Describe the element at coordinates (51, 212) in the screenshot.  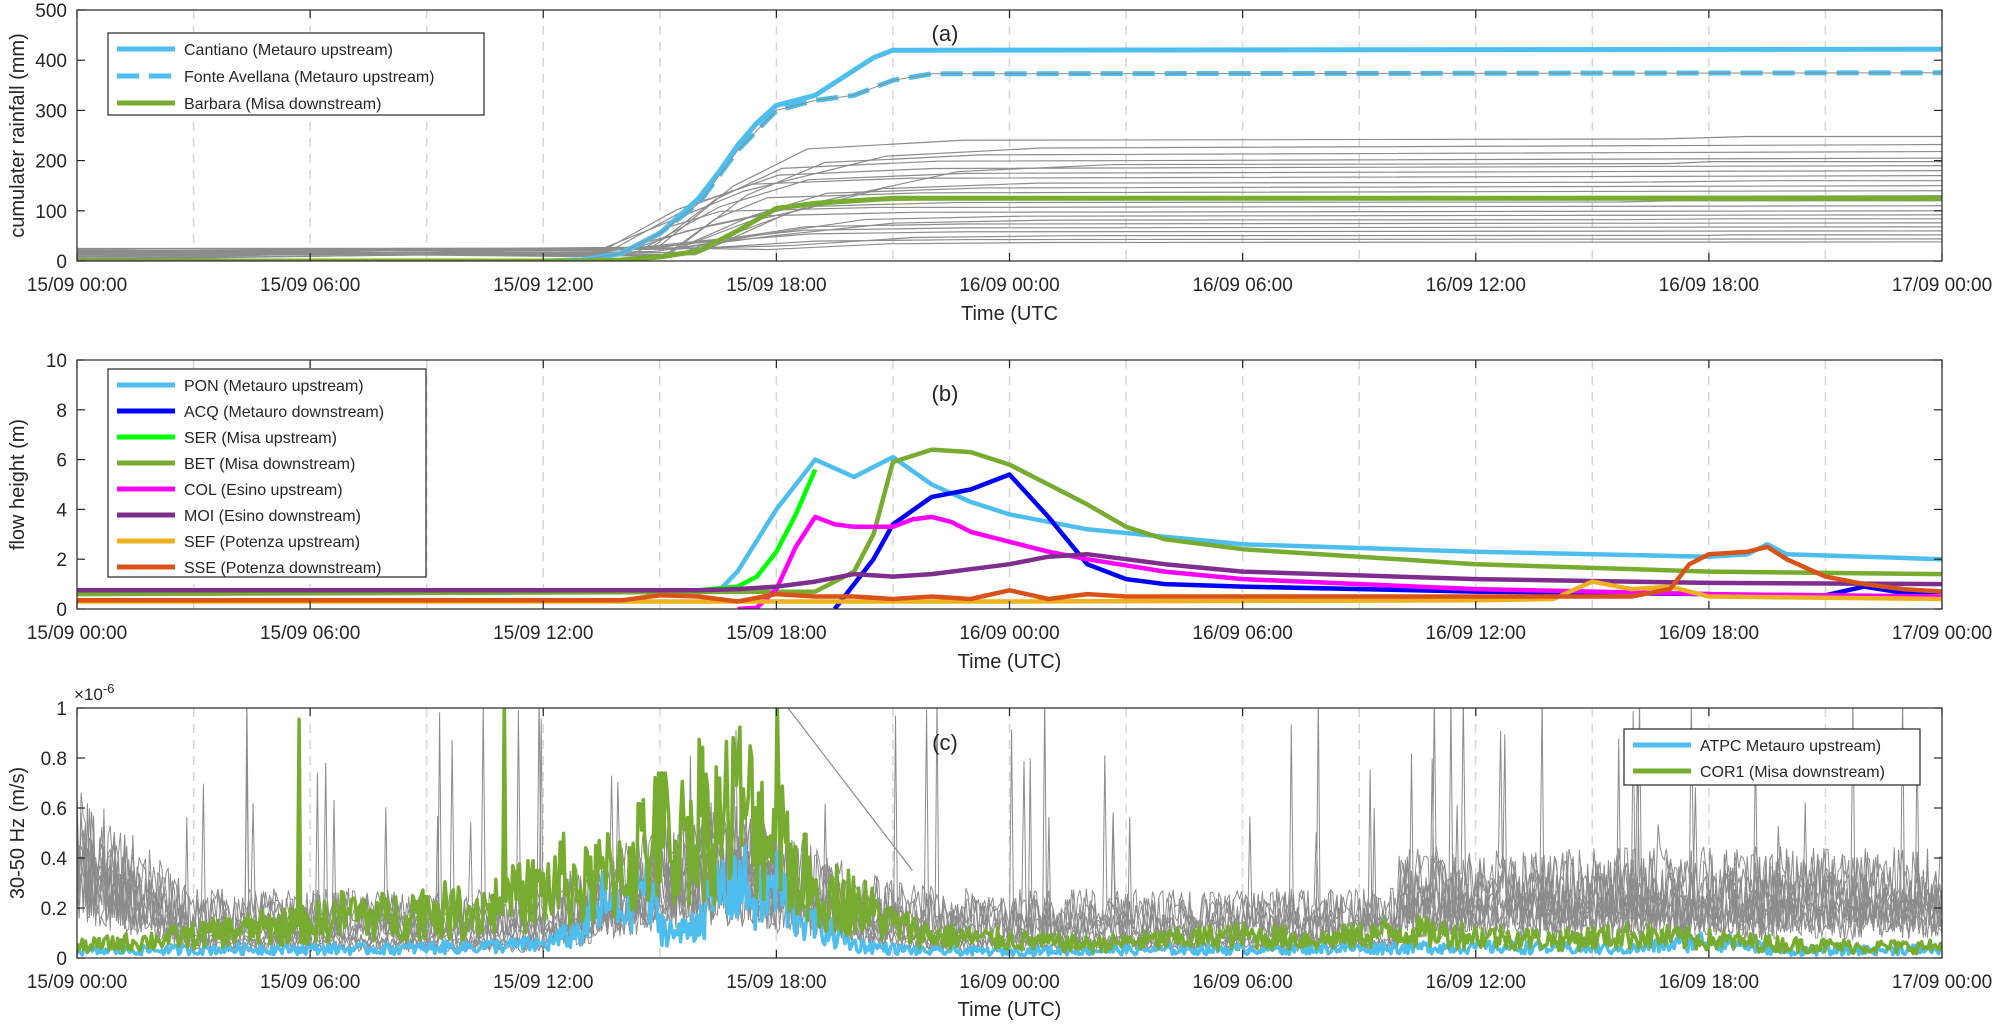
I see `y-tick-label: 100` at that location.